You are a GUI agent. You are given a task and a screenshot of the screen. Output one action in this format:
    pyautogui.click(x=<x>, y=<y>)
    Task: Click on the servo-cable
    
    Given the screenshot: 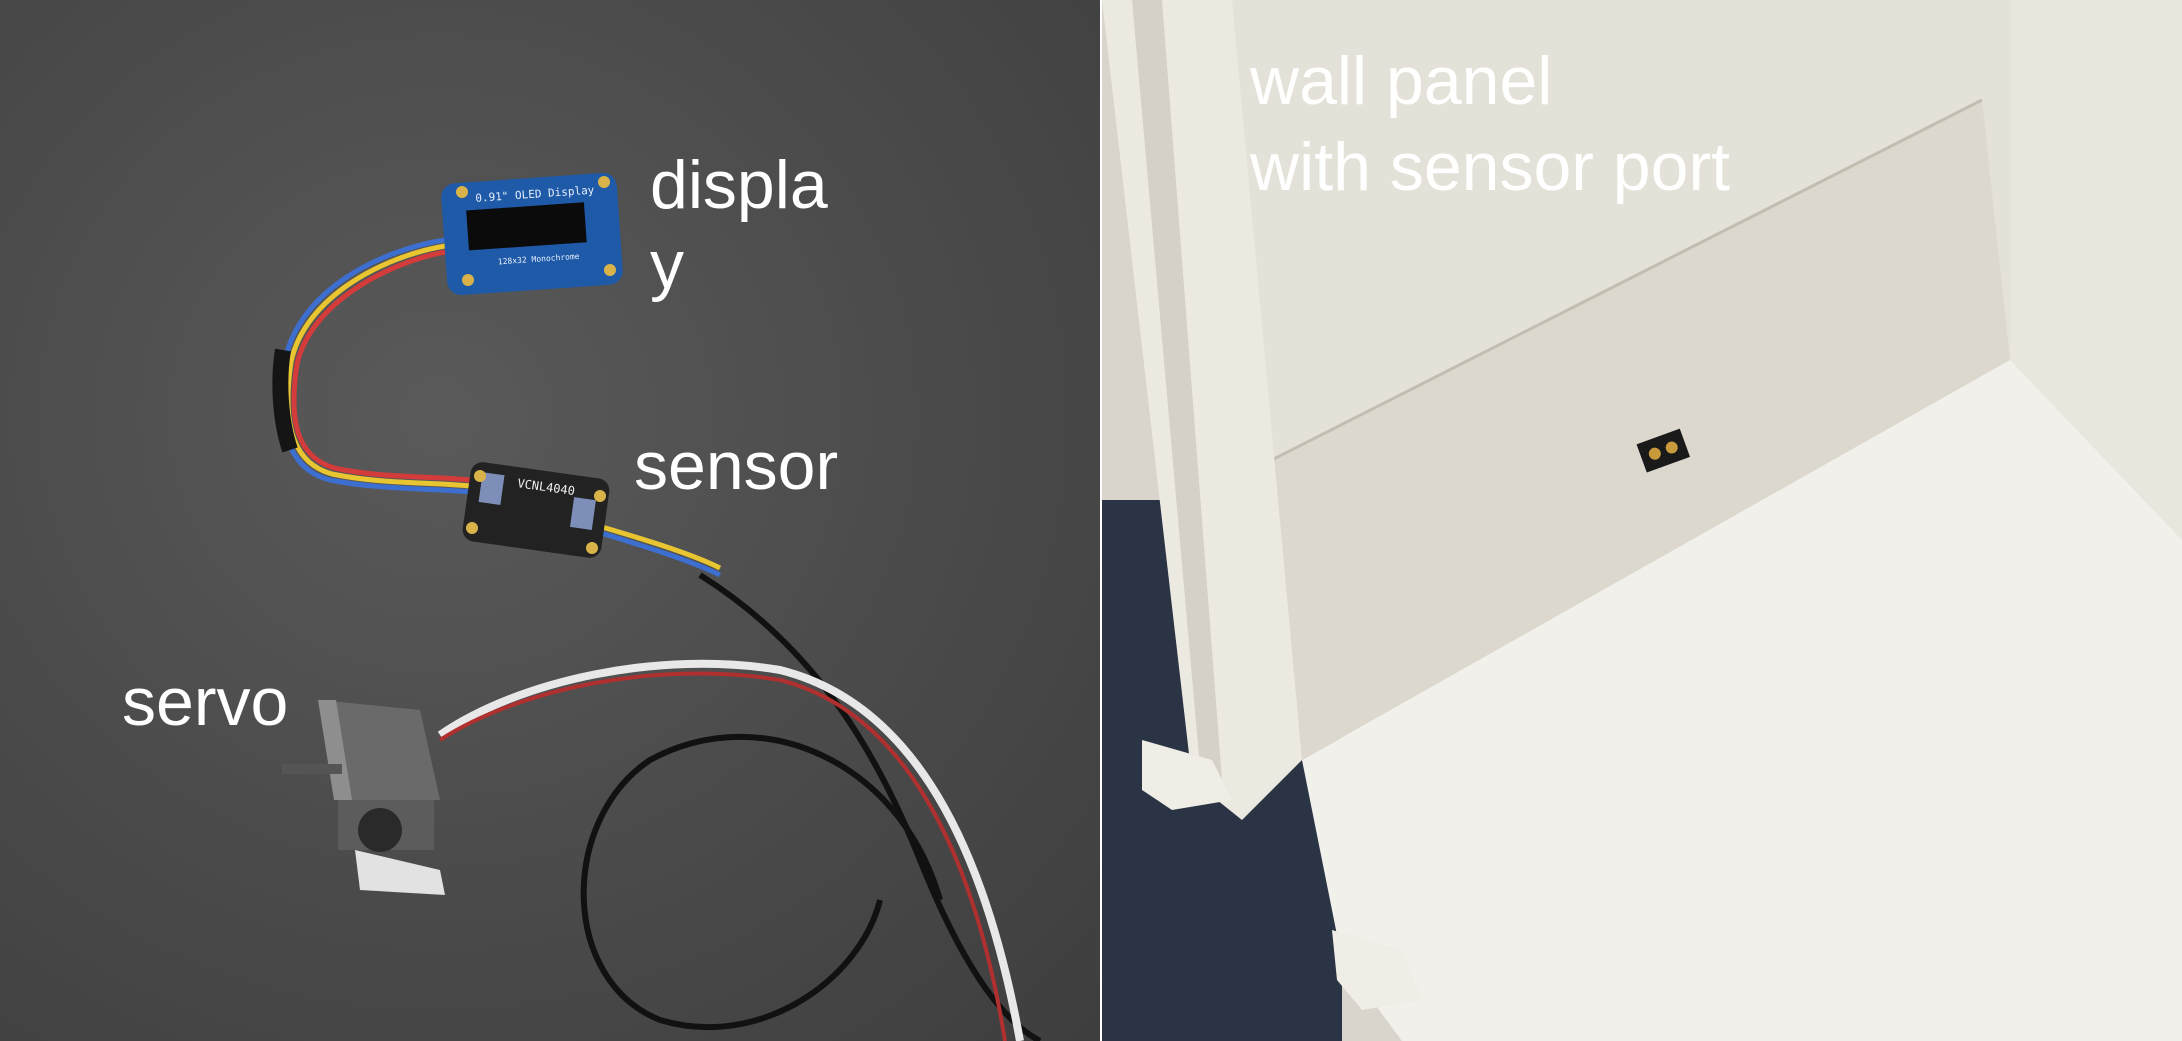 What is the action you would take?
    pyautogui.click(x=730, y=850)
    